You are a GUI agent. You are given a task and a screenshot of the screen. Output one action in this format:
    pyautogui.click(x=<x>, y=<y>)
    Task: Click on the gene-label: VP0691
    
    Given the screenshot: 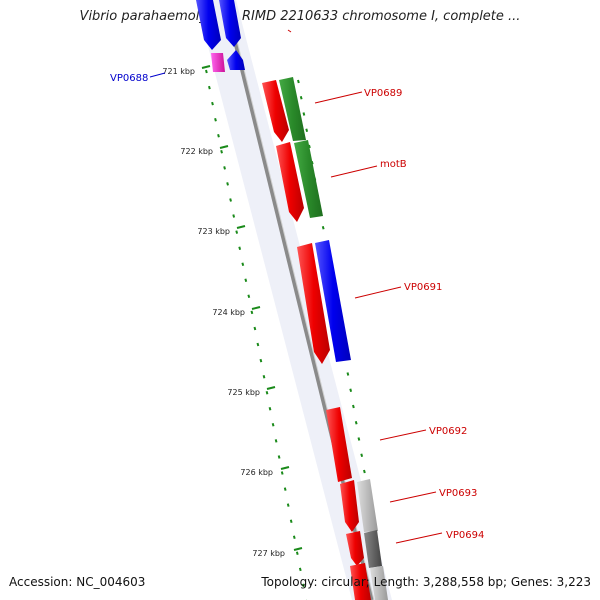 What is the action you would take?
    pyautogui.click(x=423, y=287)
    